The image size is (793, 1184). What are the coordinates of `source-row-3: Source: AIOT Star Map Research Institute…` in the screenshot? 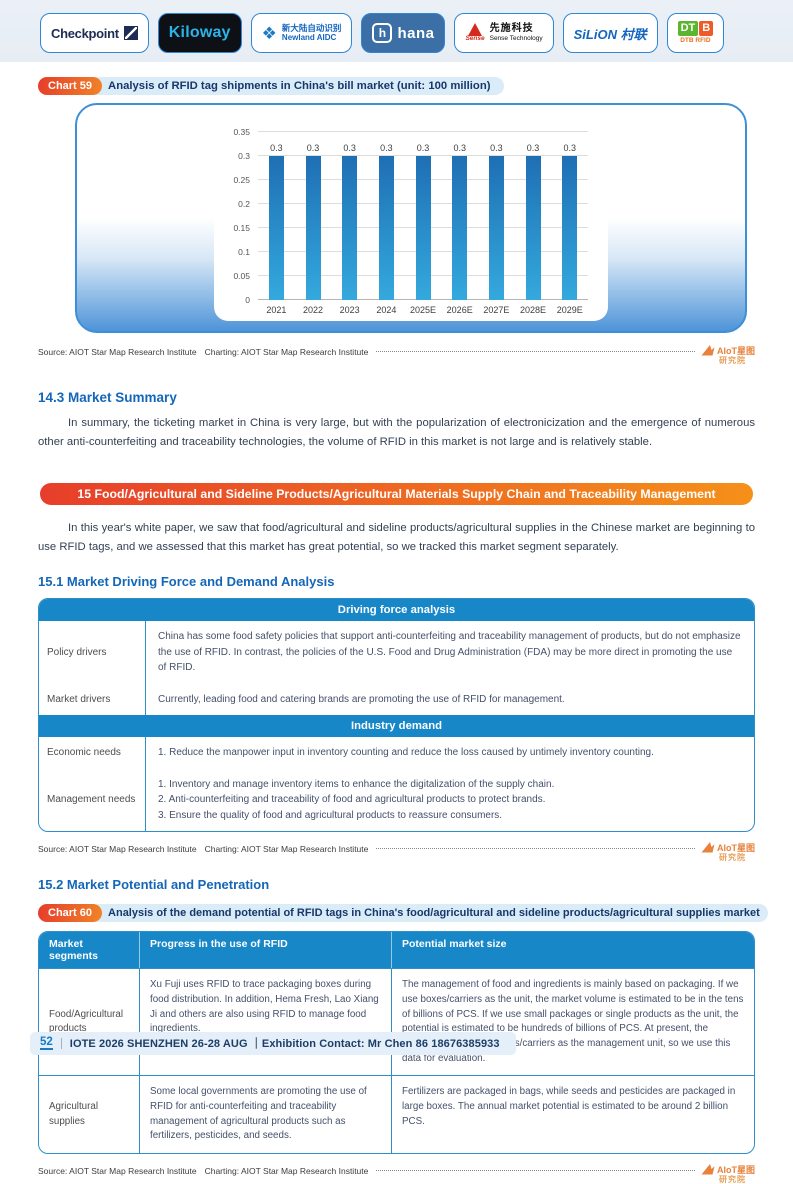 It's located at (396, 1174).